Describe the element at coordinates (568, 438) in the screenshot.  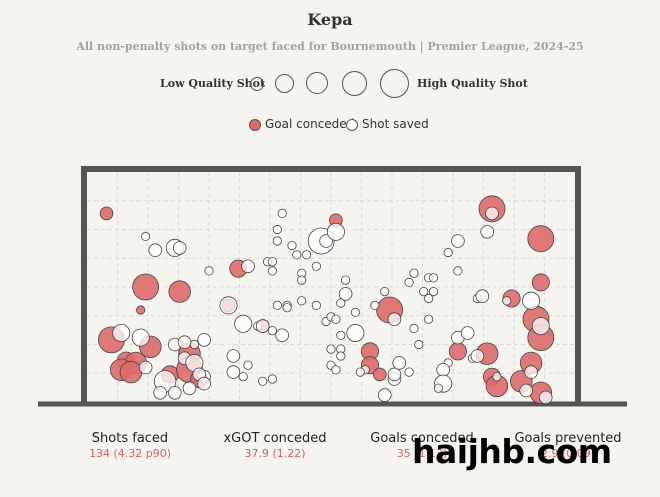
I see `stat-label: Goals prevented` at that location.